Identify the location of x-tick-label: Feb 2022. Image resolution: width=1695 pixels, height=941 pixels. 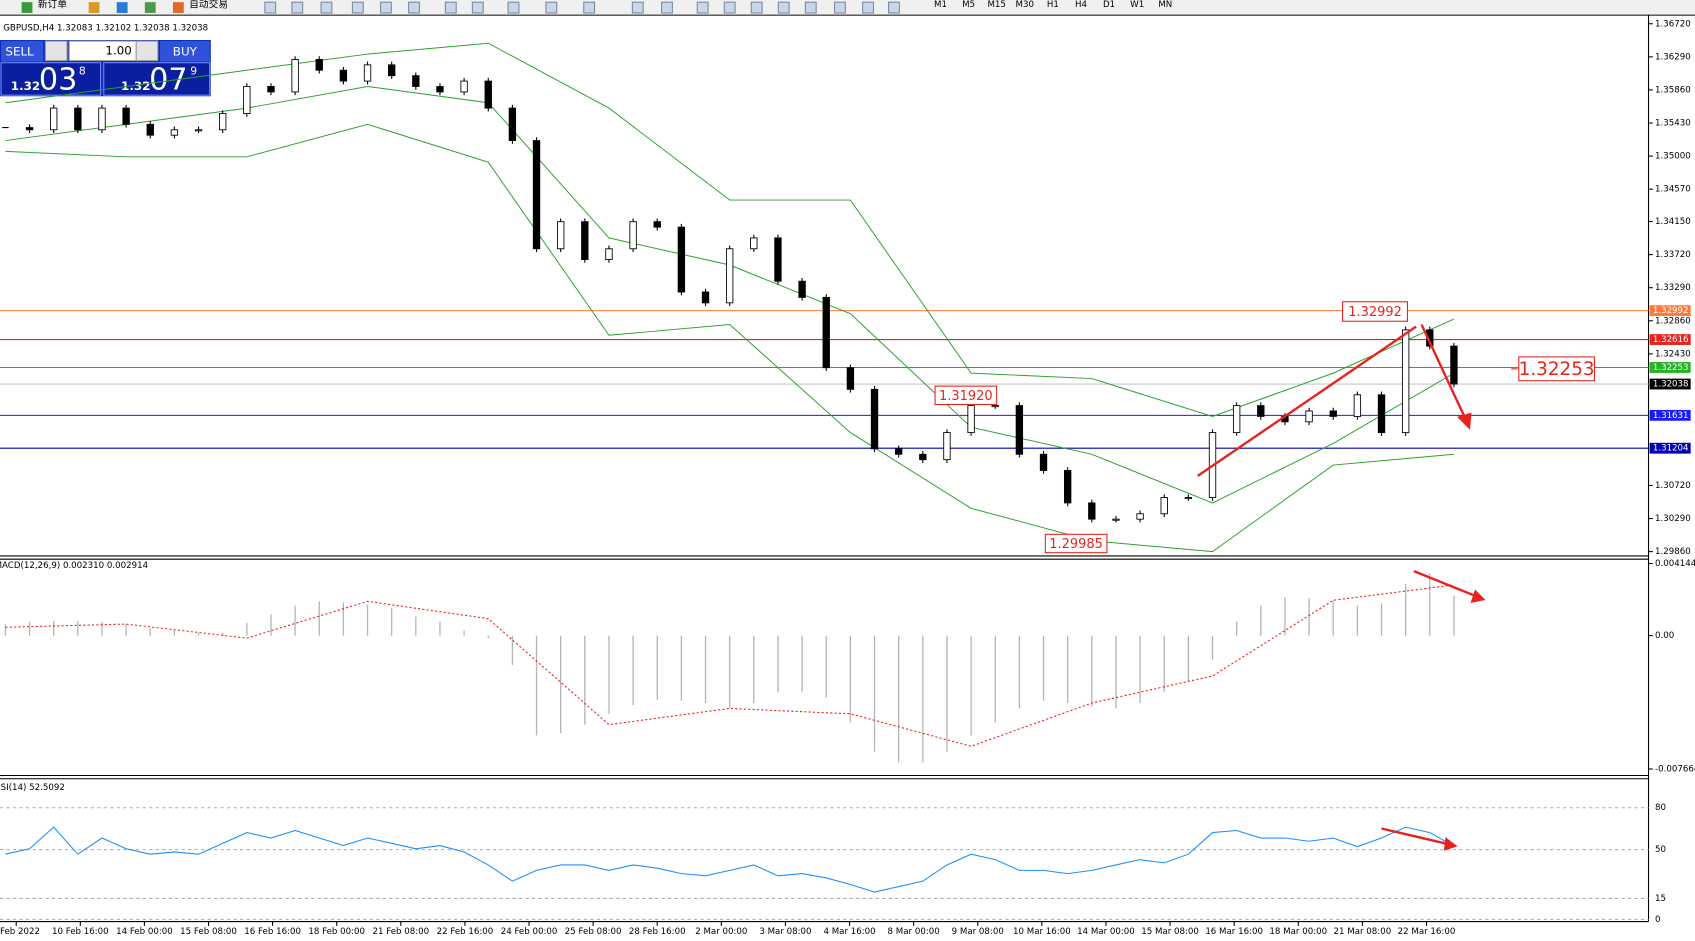
(20, 932).